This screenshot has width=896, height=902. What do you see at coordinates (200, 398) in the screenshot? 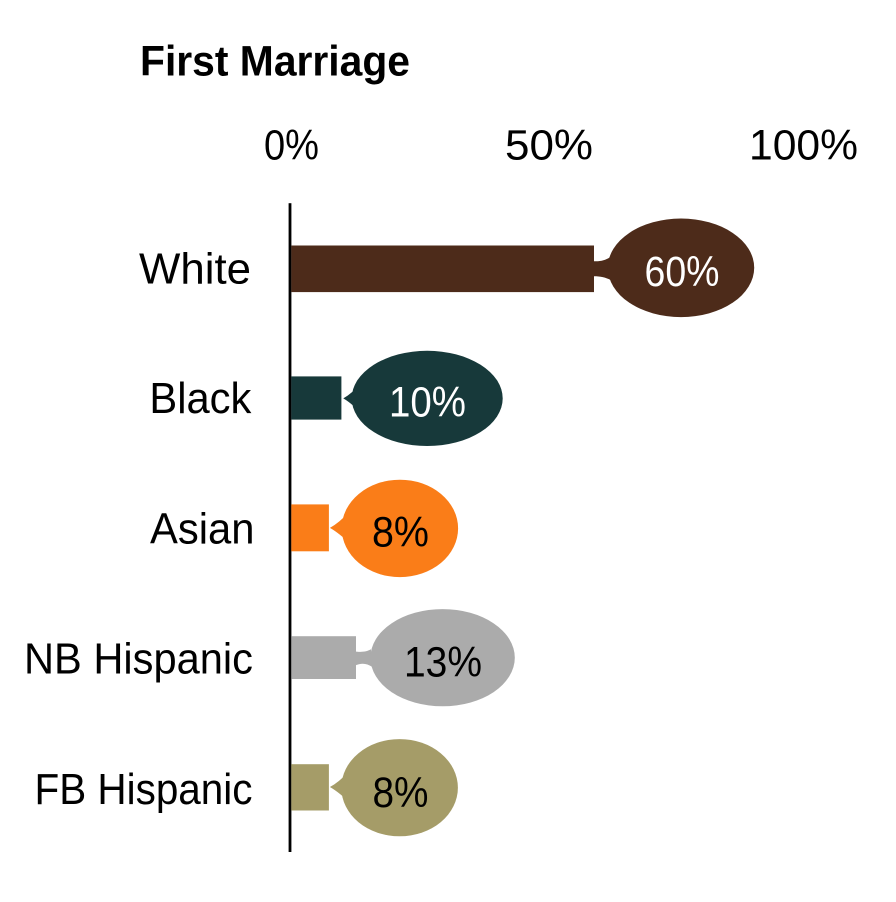
I see `svg-text: Black` at bounding box center [200, 398].